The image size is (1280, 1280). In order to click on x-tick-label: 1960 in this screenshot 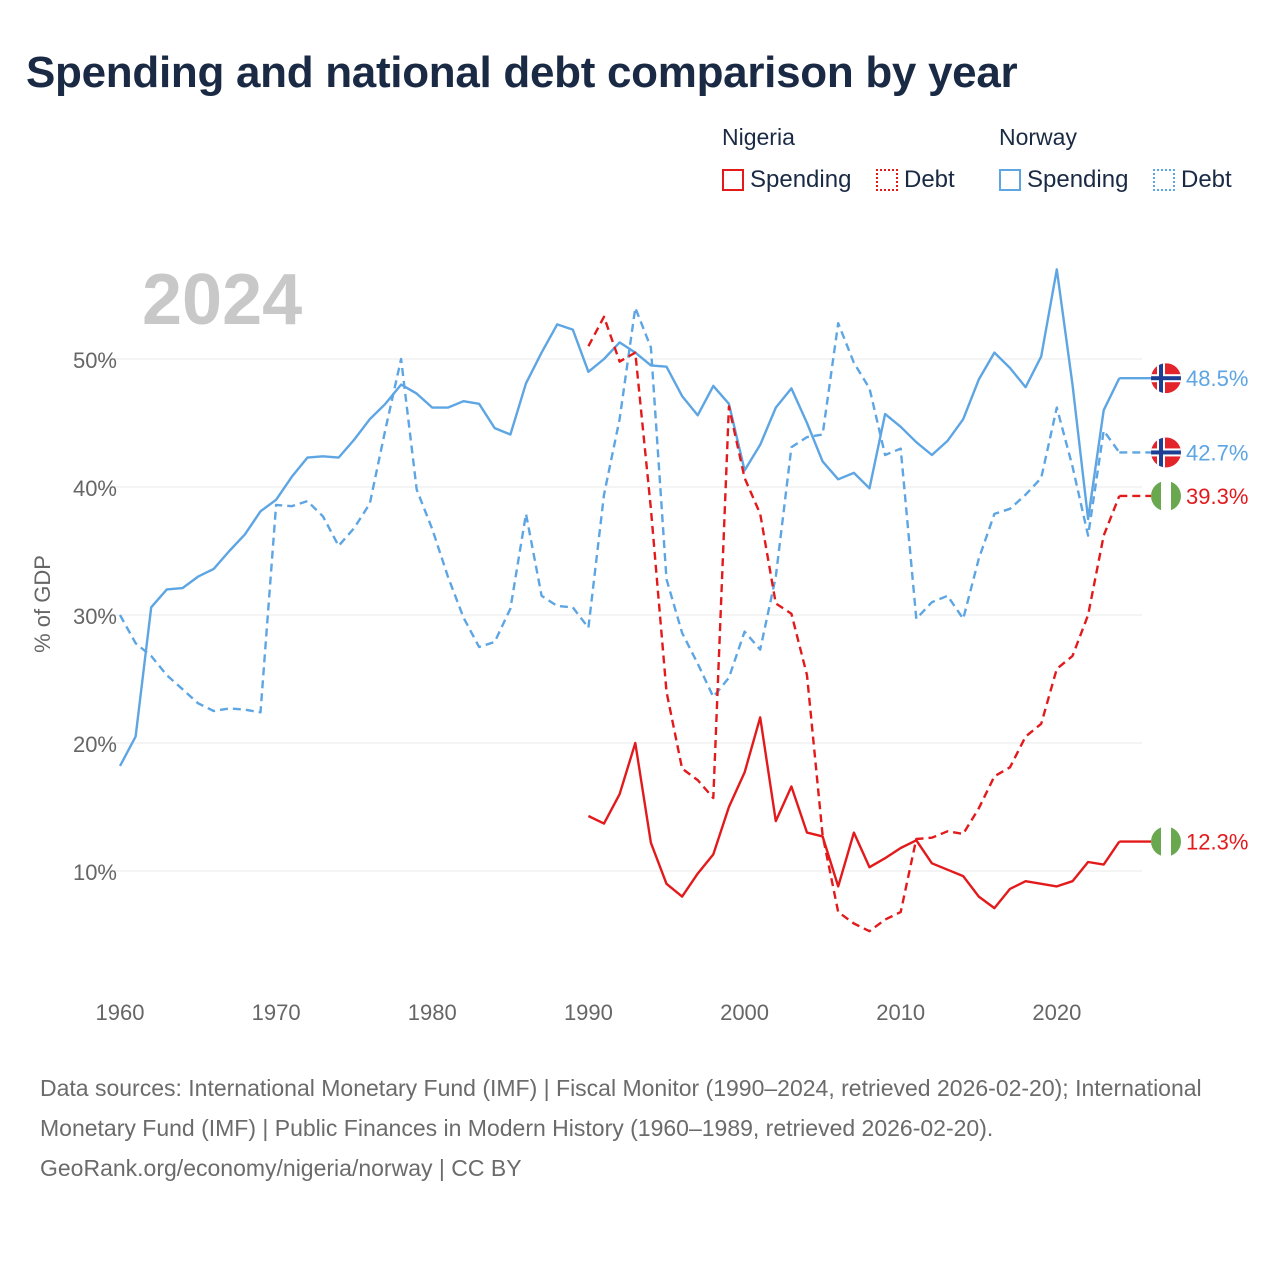, I will do `click(120, 1012)`.